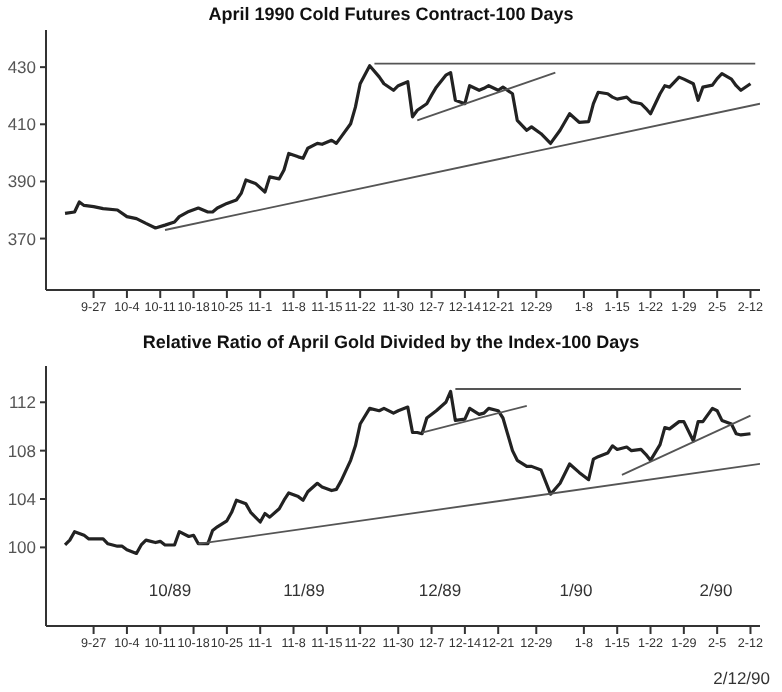 This screenshot has width=782, height=692. What do you see at coordinates (22, 181) in the screenshot?
I see `y-tick-label: 390` at bounding box center [22, 181].